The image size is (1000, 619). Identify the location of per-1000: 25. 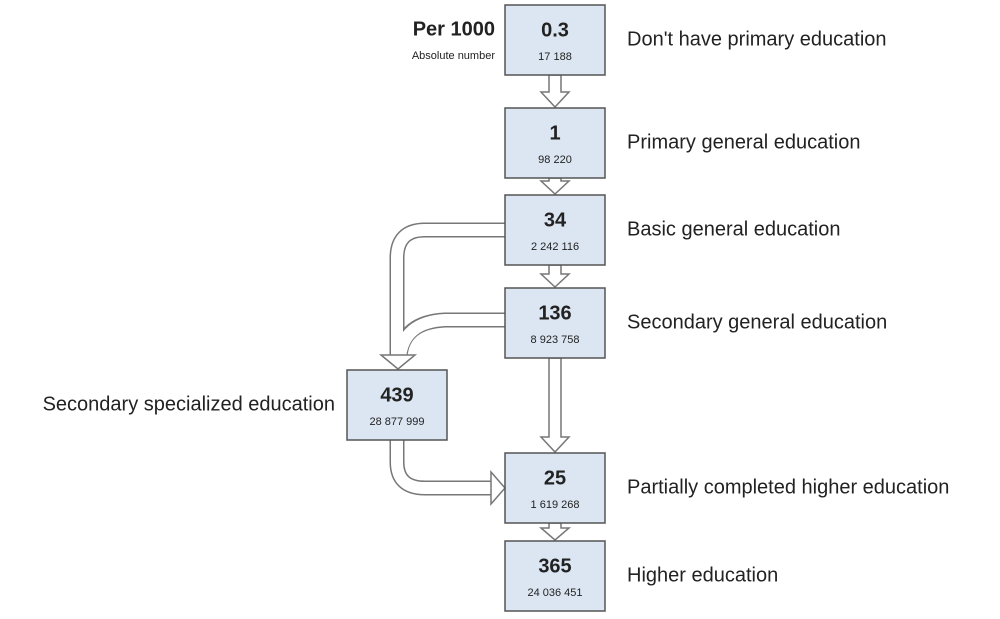
(555, 478).